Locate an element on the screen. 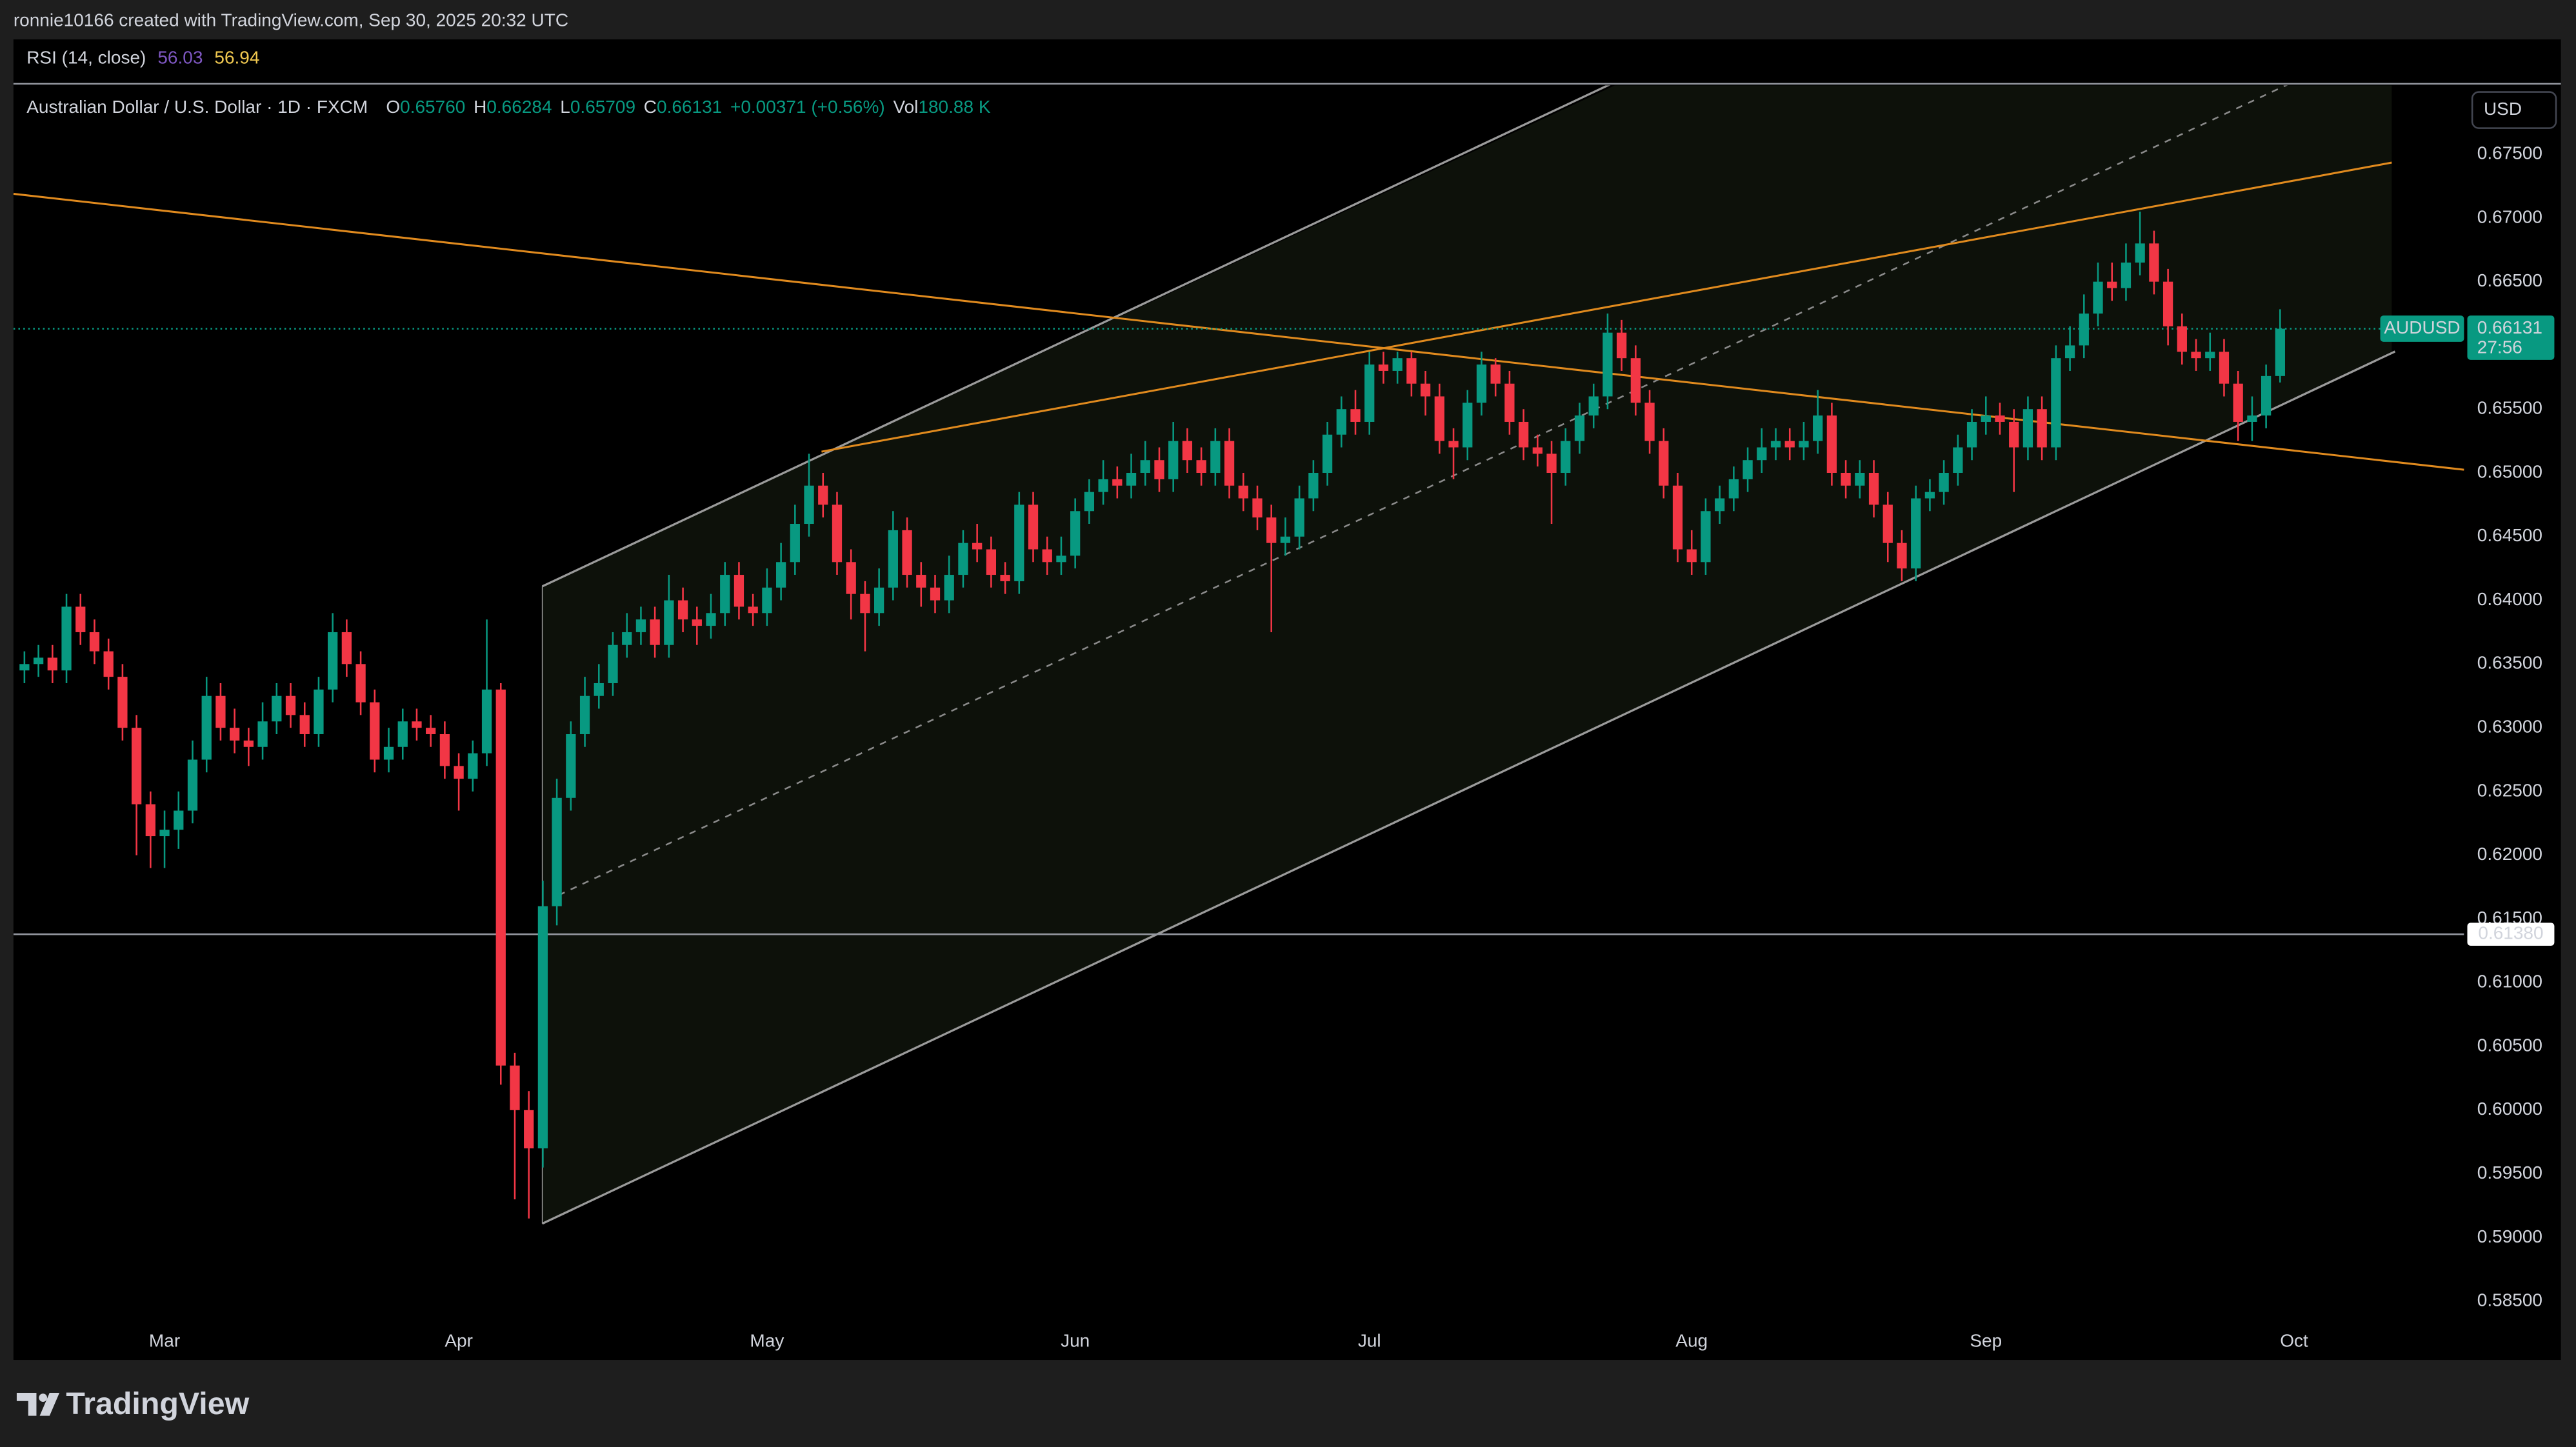  y-tick-label: 0.63000 is located at coordinates (2509, 727).